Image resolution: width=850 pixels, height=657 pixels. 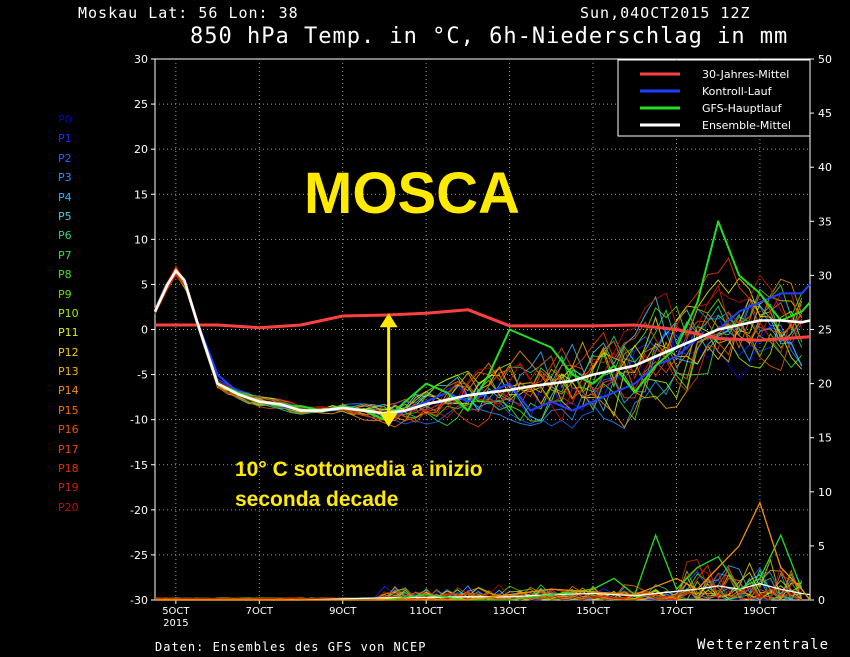 I want to click on member-label-p18: P18, so click(x=68, y=469).